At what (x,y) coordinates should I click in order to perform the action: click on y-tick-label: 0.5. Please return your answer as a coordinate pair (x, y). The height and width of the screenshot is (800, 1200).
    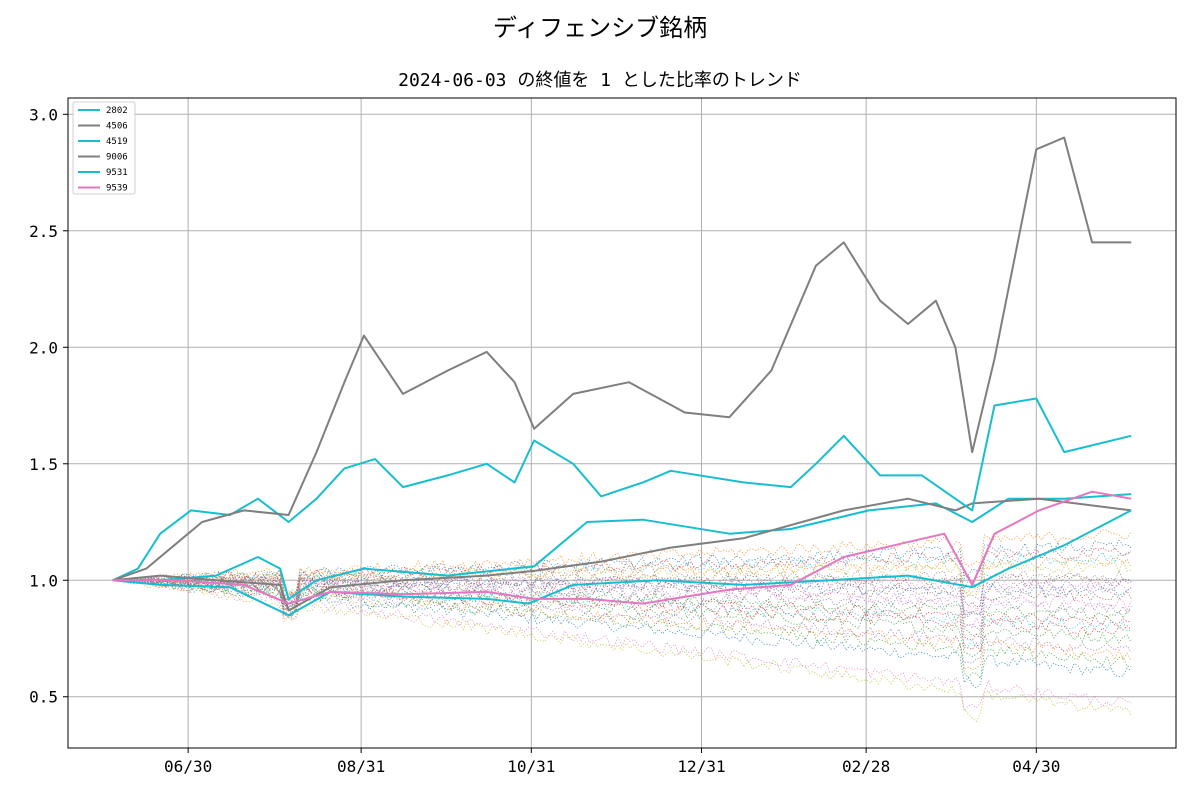
    Looking at the image, I should click on (43, 697).